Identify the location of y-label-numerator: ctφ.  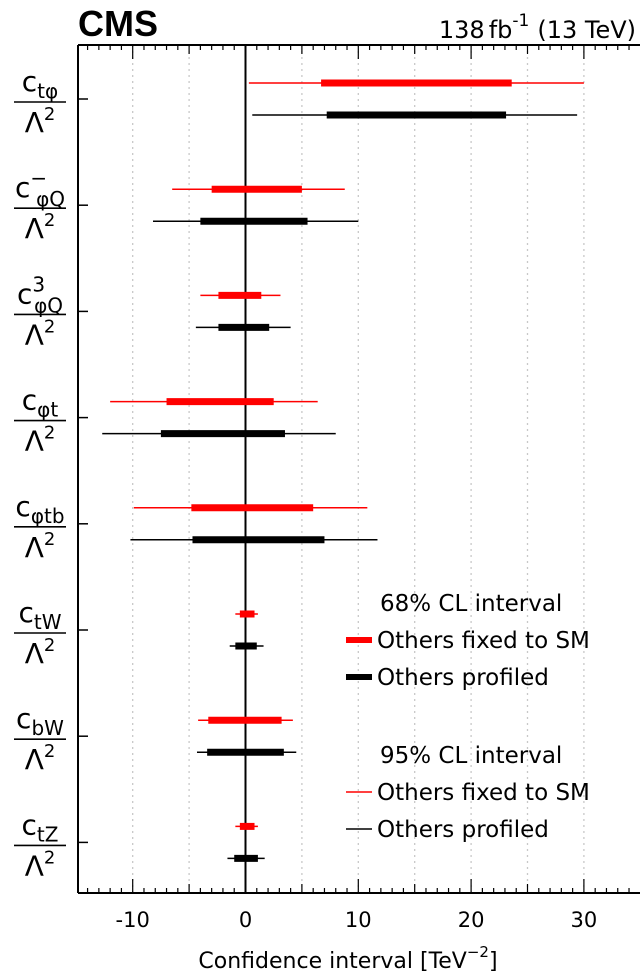
(40, 84).